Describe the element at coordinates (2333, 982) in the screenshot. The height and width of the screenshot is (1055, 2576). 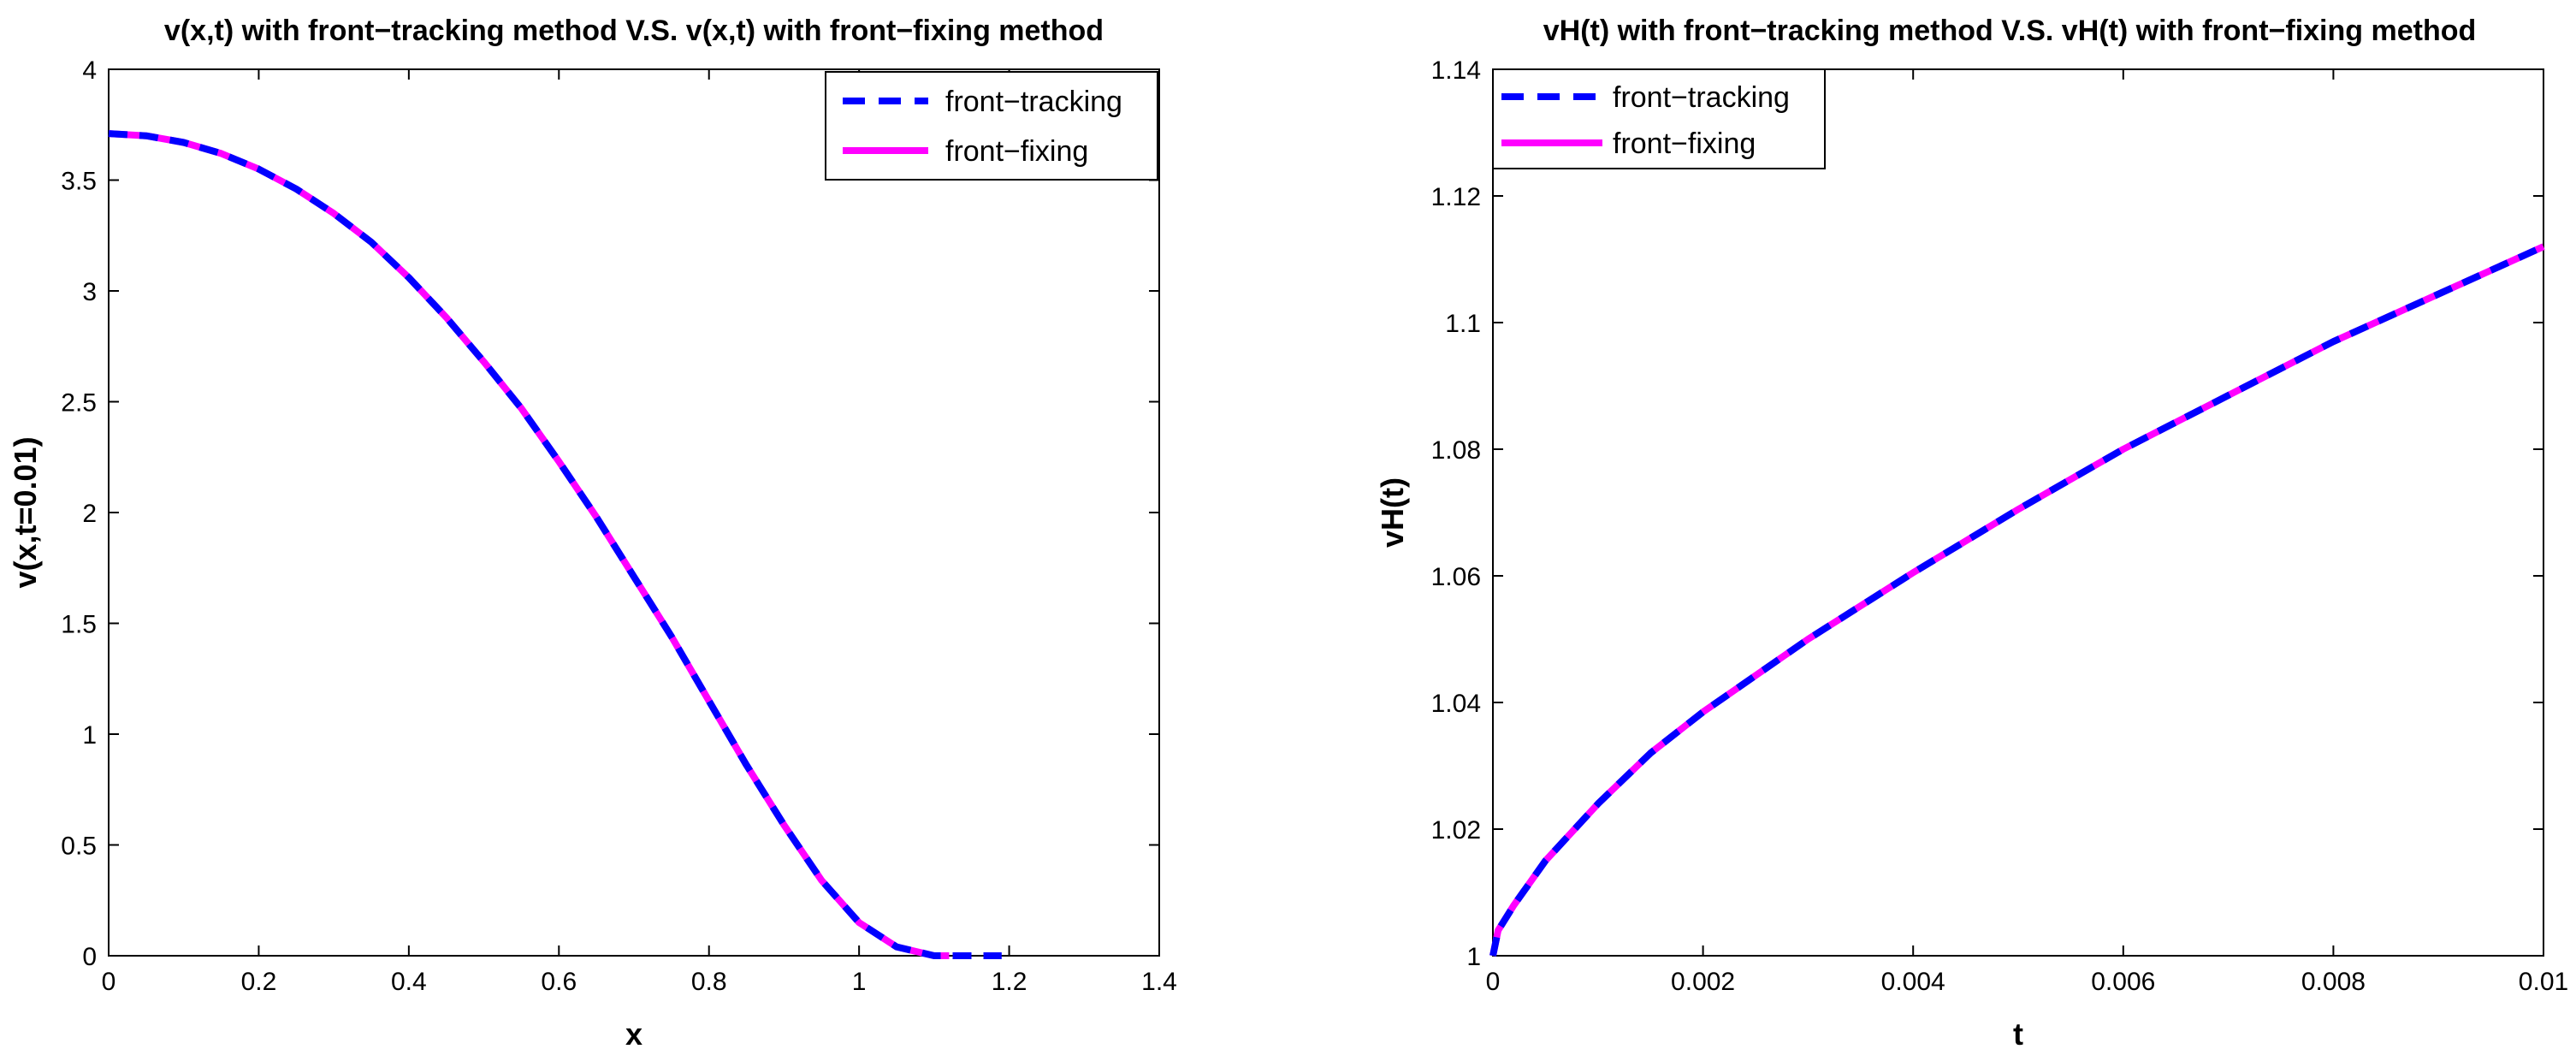
I see `x-tick-label: 0.008` at that location.